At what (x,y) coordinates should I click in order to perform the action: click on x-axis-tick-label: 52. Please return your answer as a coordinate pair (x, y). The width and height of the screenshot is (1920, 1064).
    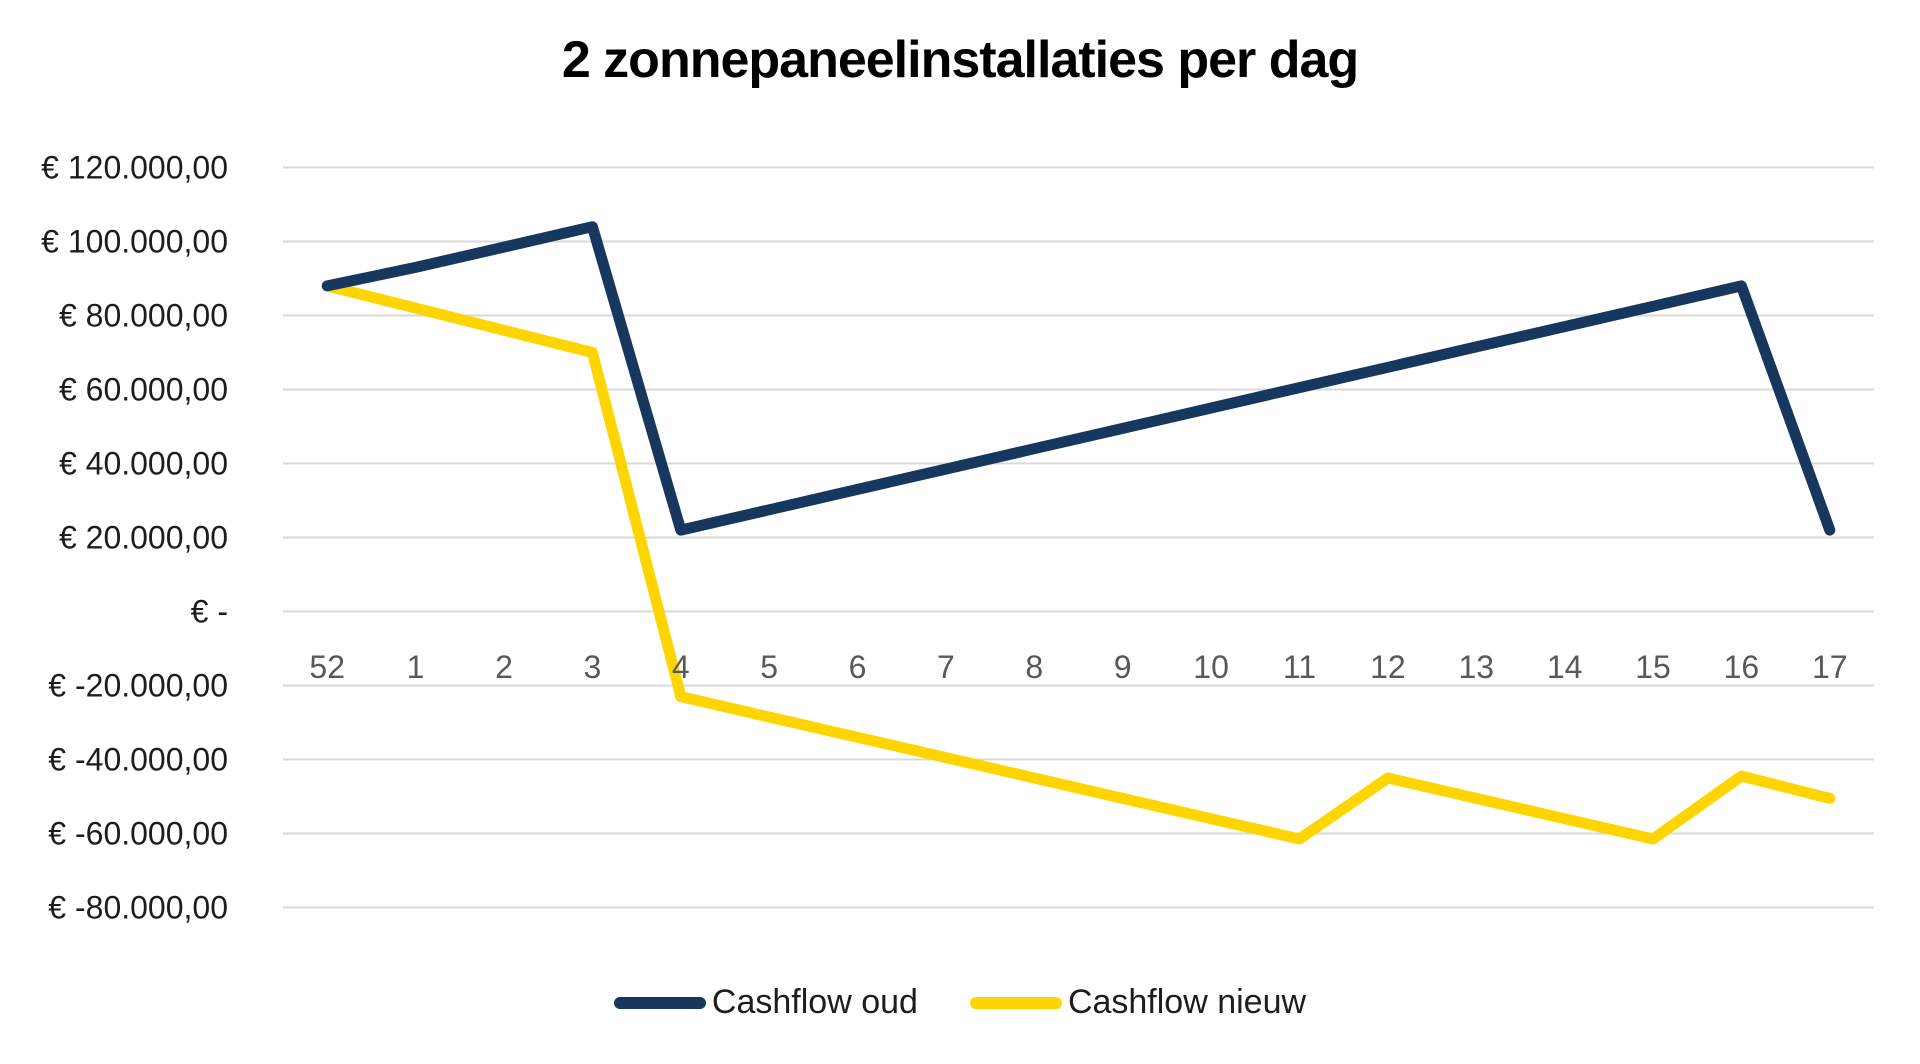
    Looking at the image, I should click on (327, 667).